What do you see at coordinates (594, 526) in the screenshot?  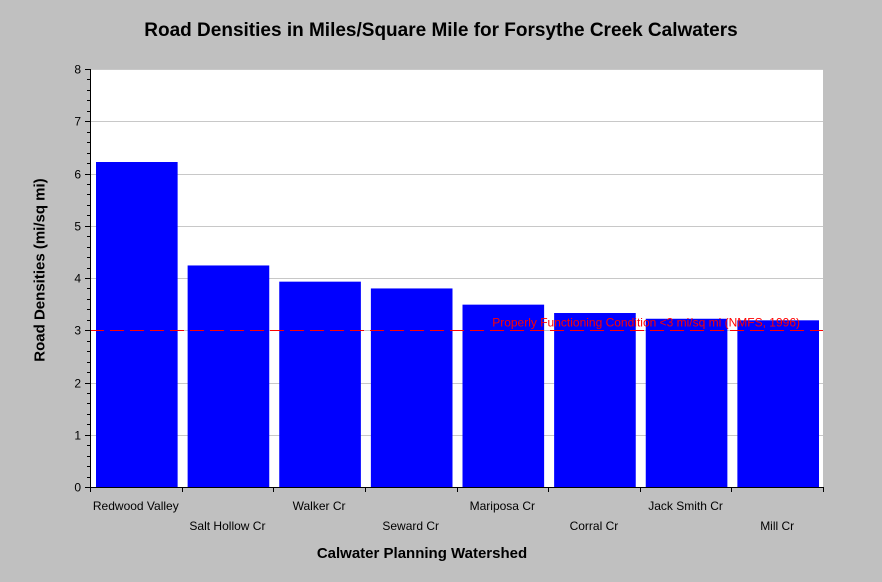 I see `x-tick-label: Corral Cr` at bounding box center [594, 526].